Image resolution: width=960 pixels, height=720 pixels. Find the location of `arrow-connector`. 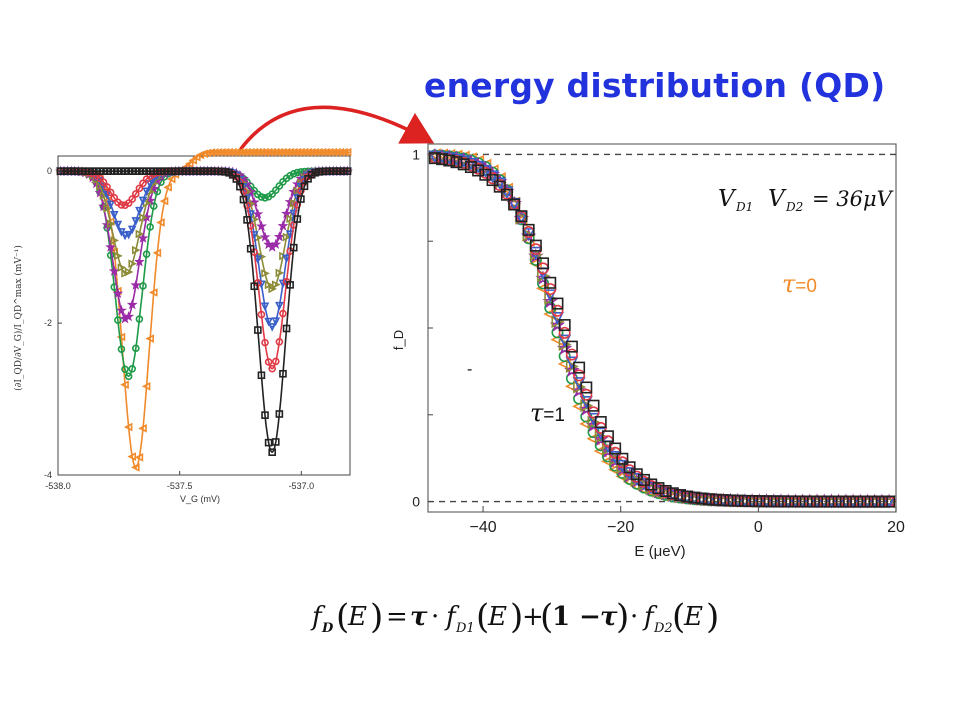

arrow-connector is located at coordinates (336, 128).